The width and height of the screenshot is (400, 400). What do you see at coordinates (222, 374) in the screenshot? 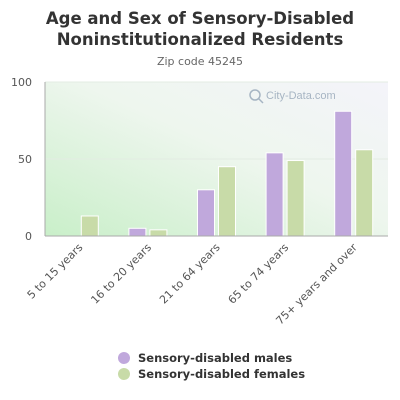
I see `legend-label-females: Sensory-disabled females` at bounding box center [222, 374].